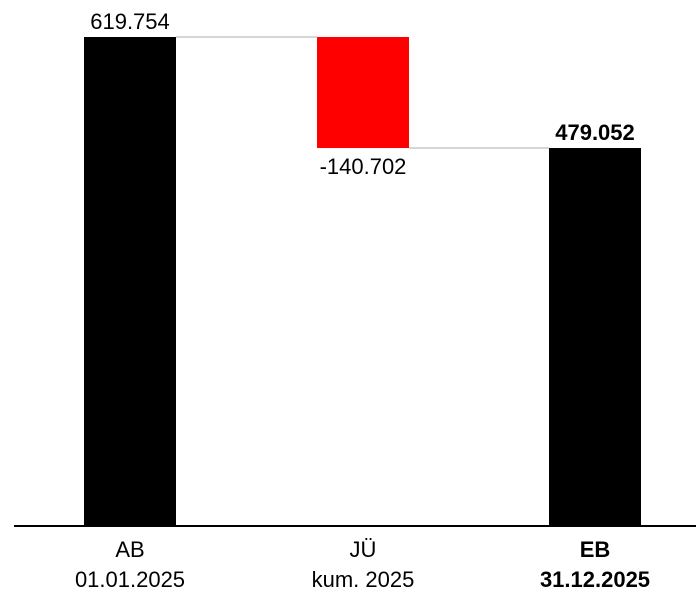 This screenshot has width=696, height=595. Describe the element at coordinates (363, 549) in the screenshot. I see `category-label-line1-2: JÜ` at that location.